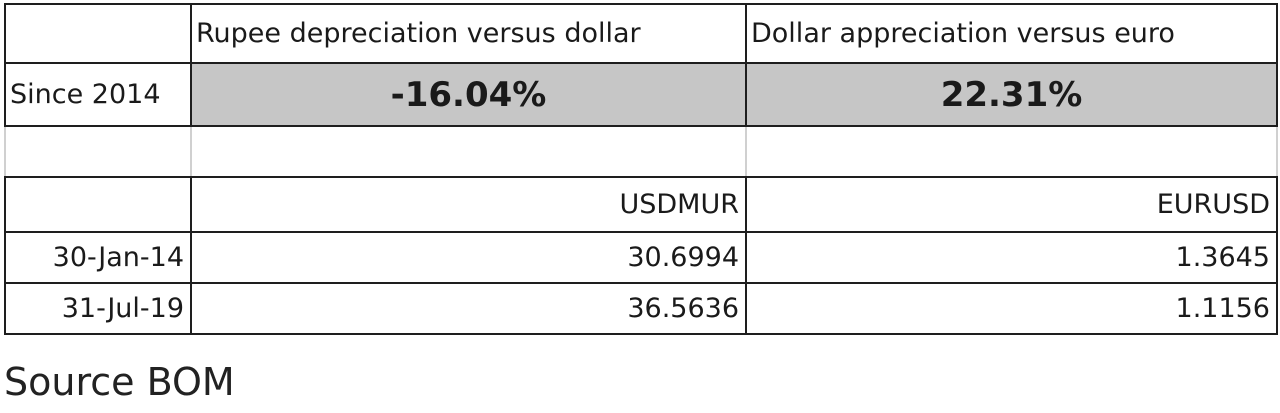 The image size is (1280, 413). What do you see at coordinates (1011, 204) in the screenshot?
I see `series-header: EURUSD` at bounding box center [1011, 204].